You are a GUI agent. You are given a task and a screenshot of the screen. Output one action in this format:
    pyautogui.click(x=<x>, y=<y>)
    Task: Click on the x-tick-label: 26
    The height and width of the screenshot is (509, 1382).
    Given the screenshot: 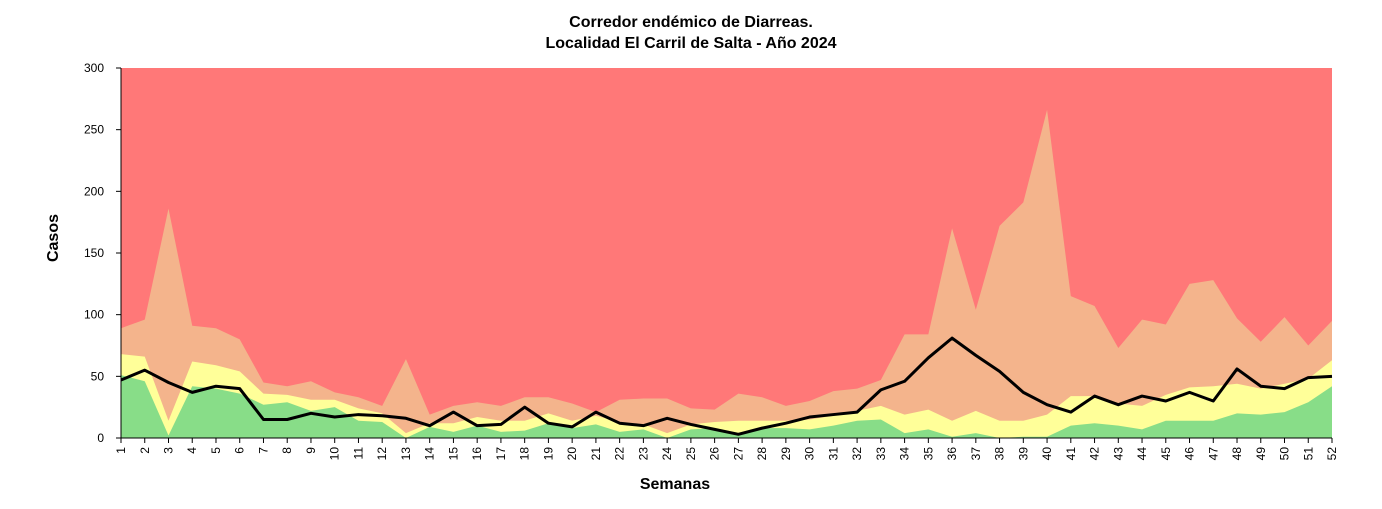 What is the action you would take?
    pyautogui.click(x=715, y=454)
    